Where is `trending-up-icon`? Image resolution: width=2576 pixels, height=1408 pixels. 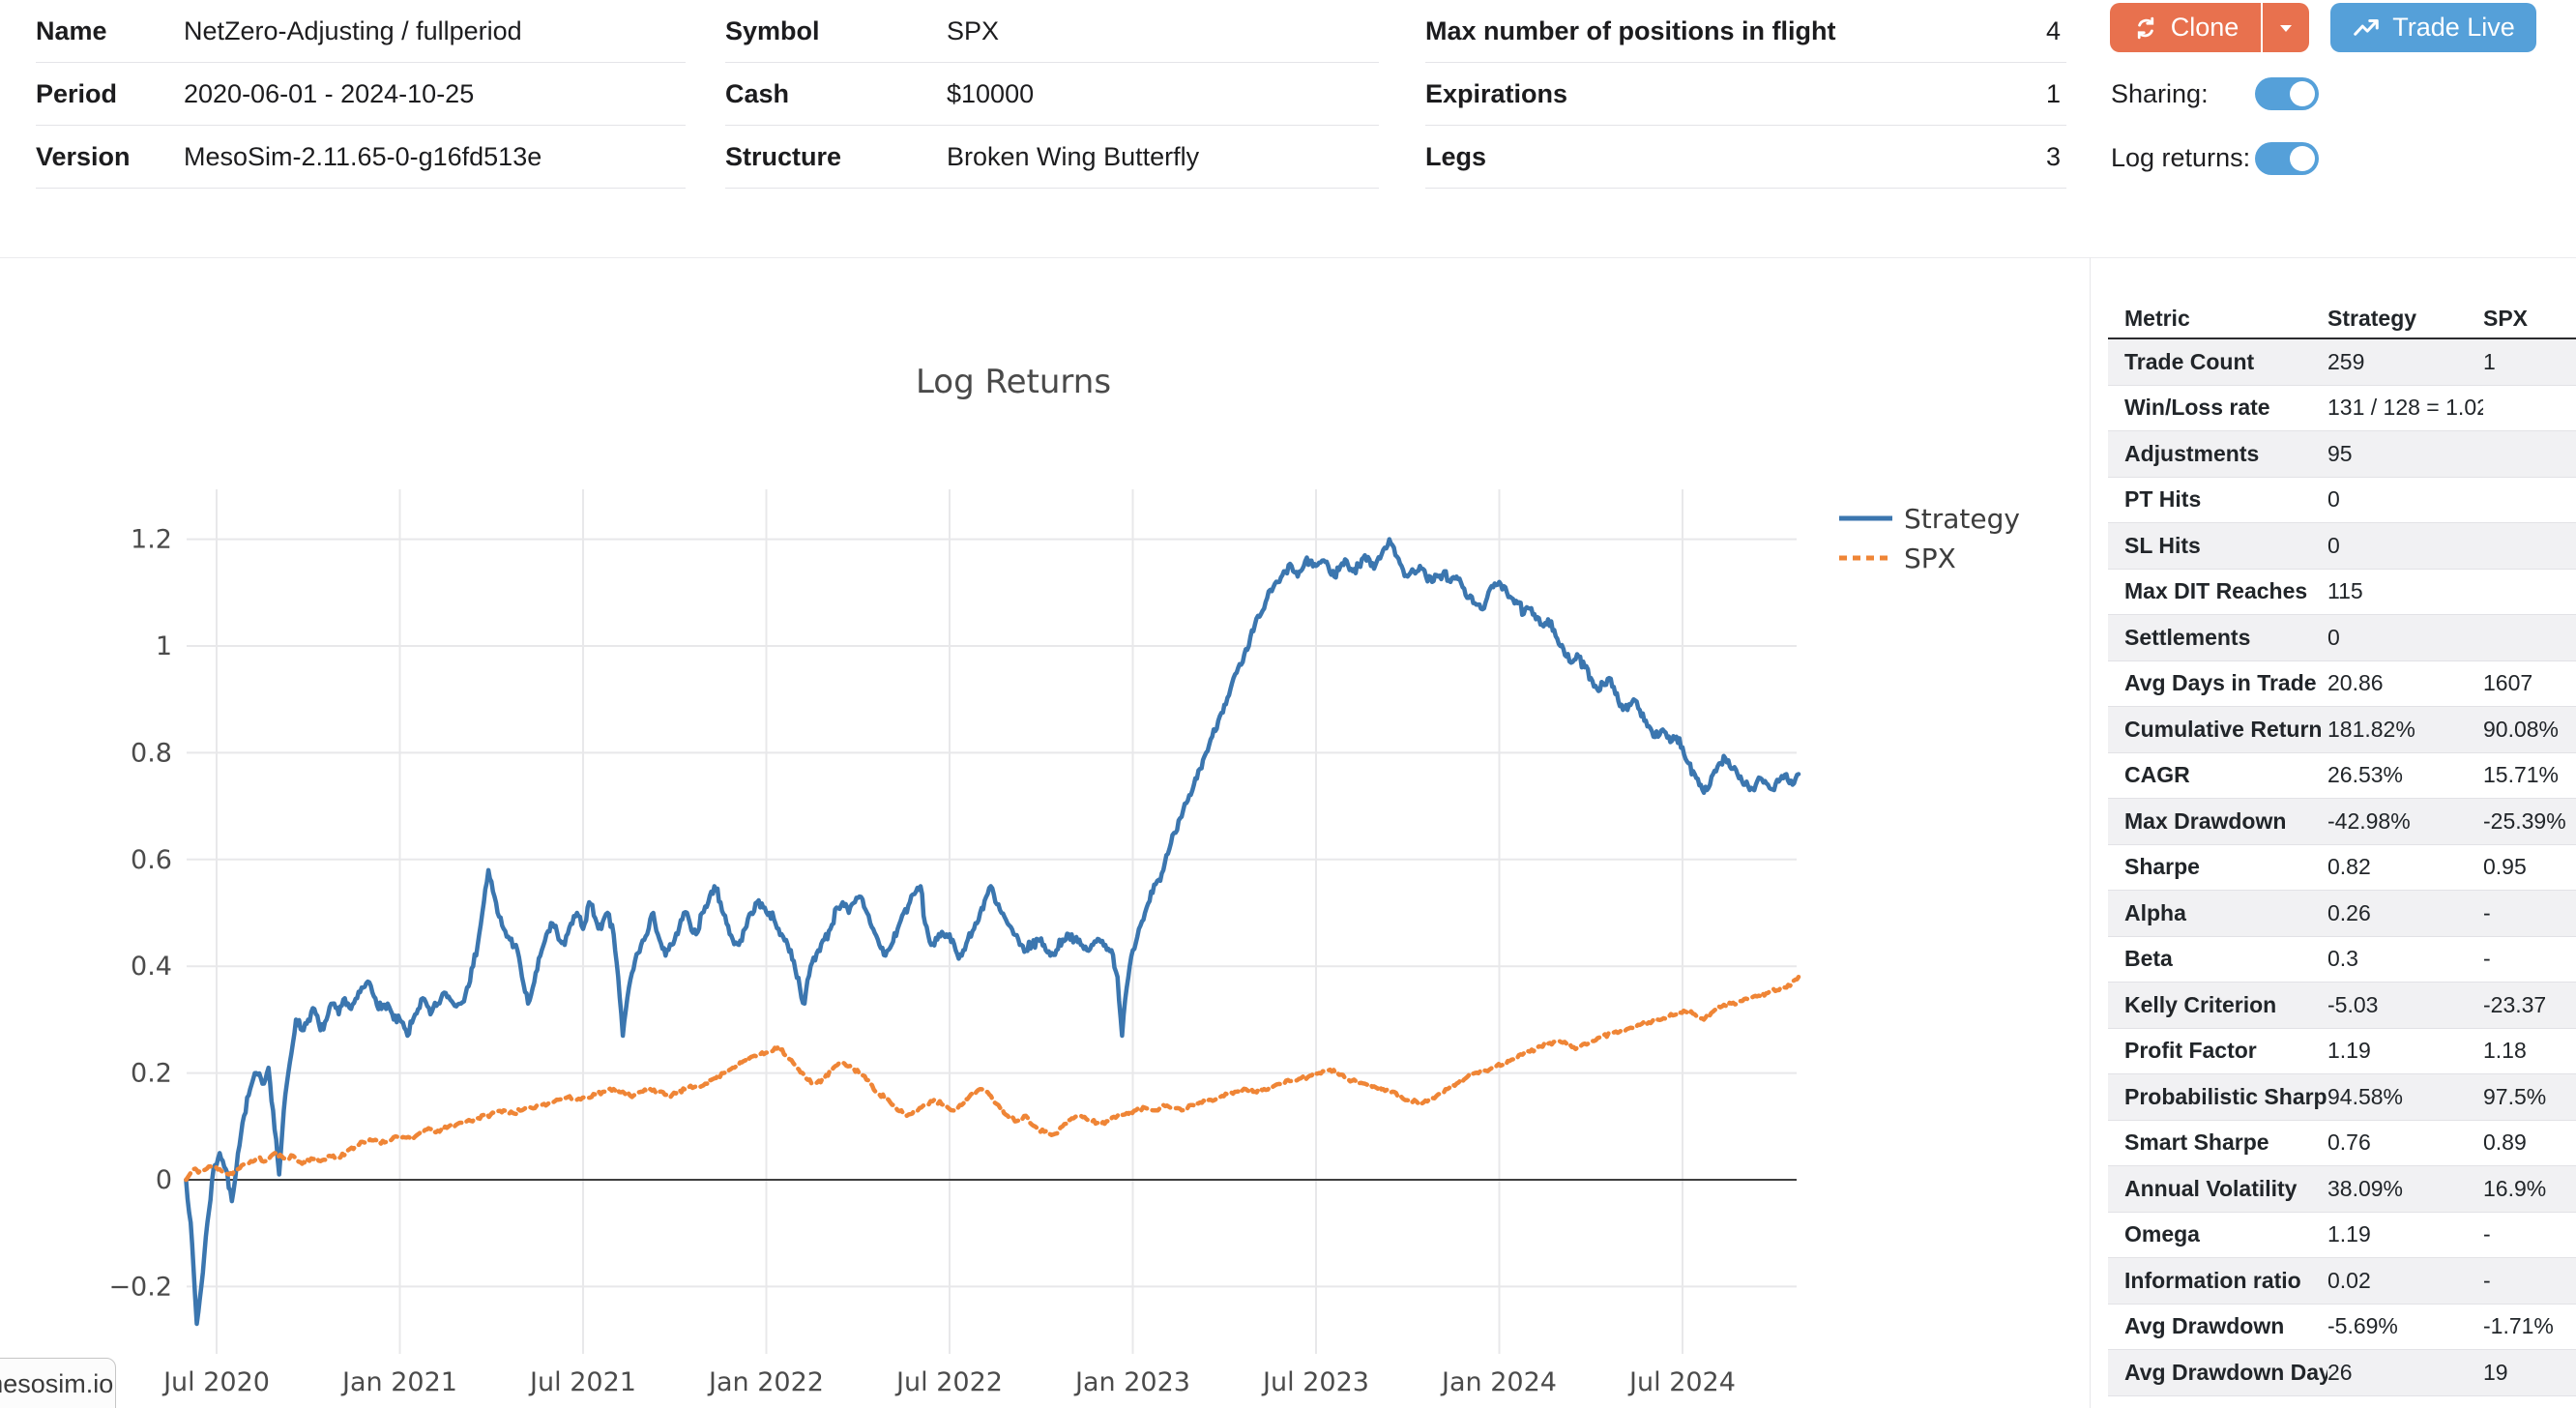 trending-up-icon is located at coordinates (2366, 27).